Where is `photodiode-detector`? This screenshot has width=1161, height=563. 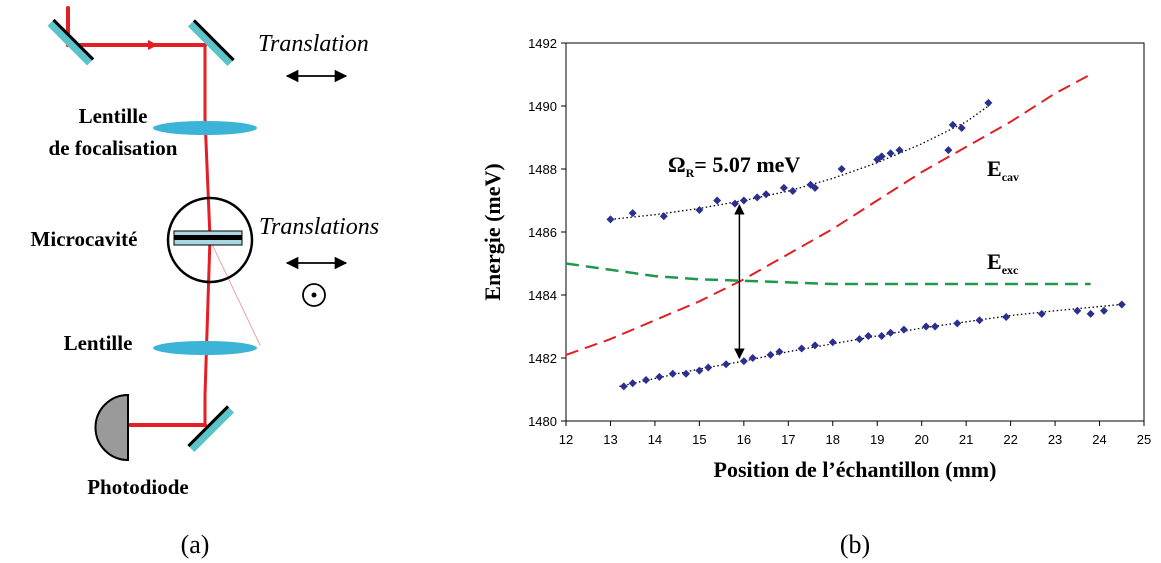
photodiode-detector is located at coordinates (111, 427).